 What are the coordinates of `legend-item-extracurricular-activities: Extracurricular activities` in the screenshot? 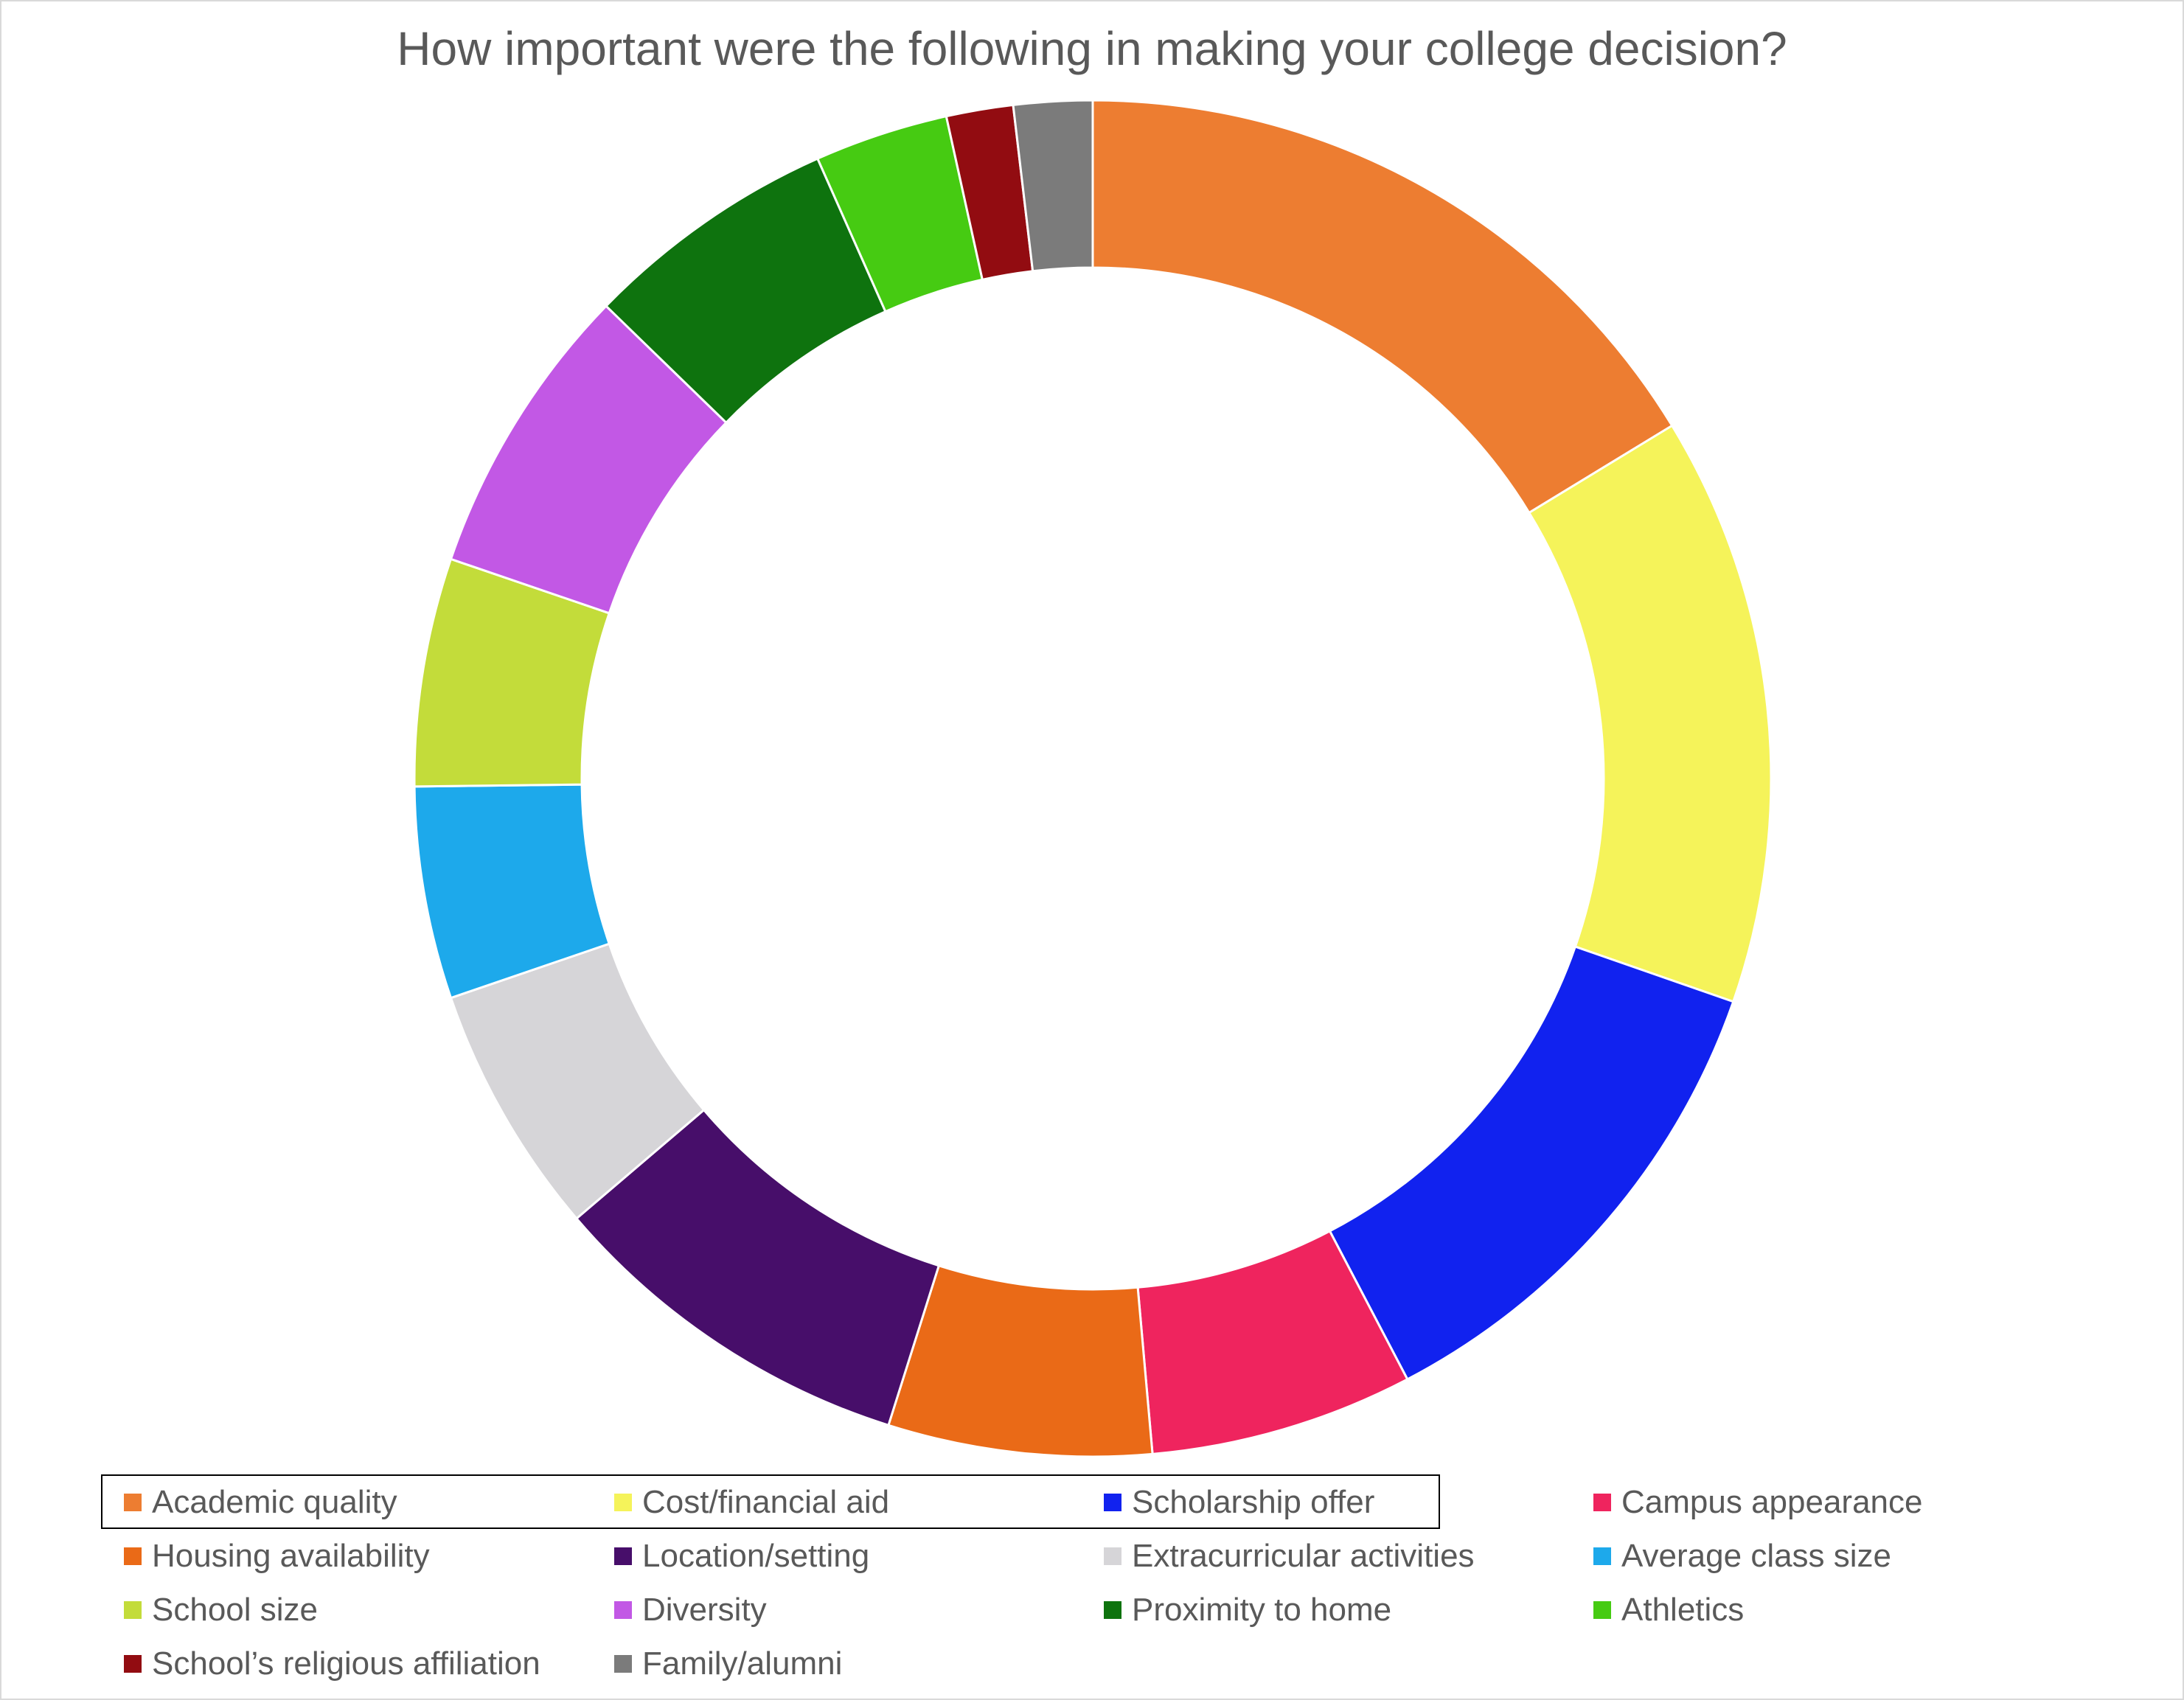 It's located at (1289, 1556).